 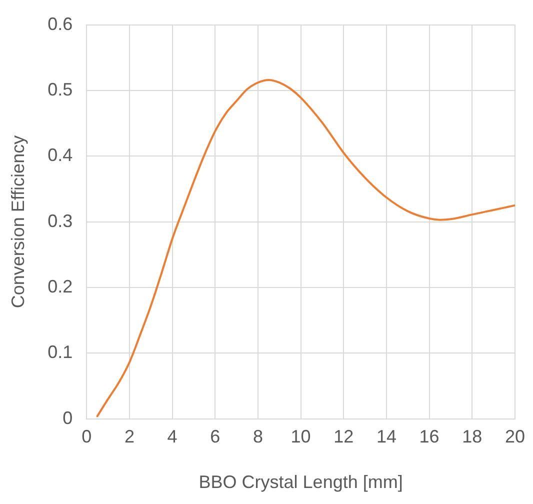 I want to click on x-tick-label: 16, so click(x=429, y=436).